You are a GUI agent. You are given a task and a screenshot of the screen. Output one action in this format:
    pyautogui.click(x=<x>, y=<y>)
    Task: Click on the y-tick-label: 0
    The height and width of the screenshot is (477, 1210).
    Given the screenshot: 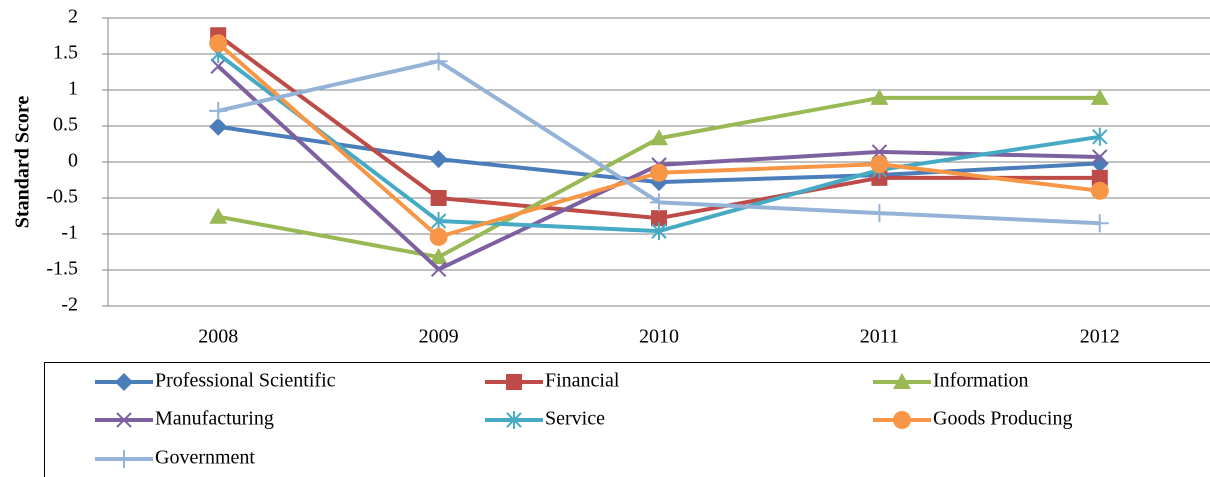 What is the action you would take?
    pyautogui.click(x=73, y=161)
    